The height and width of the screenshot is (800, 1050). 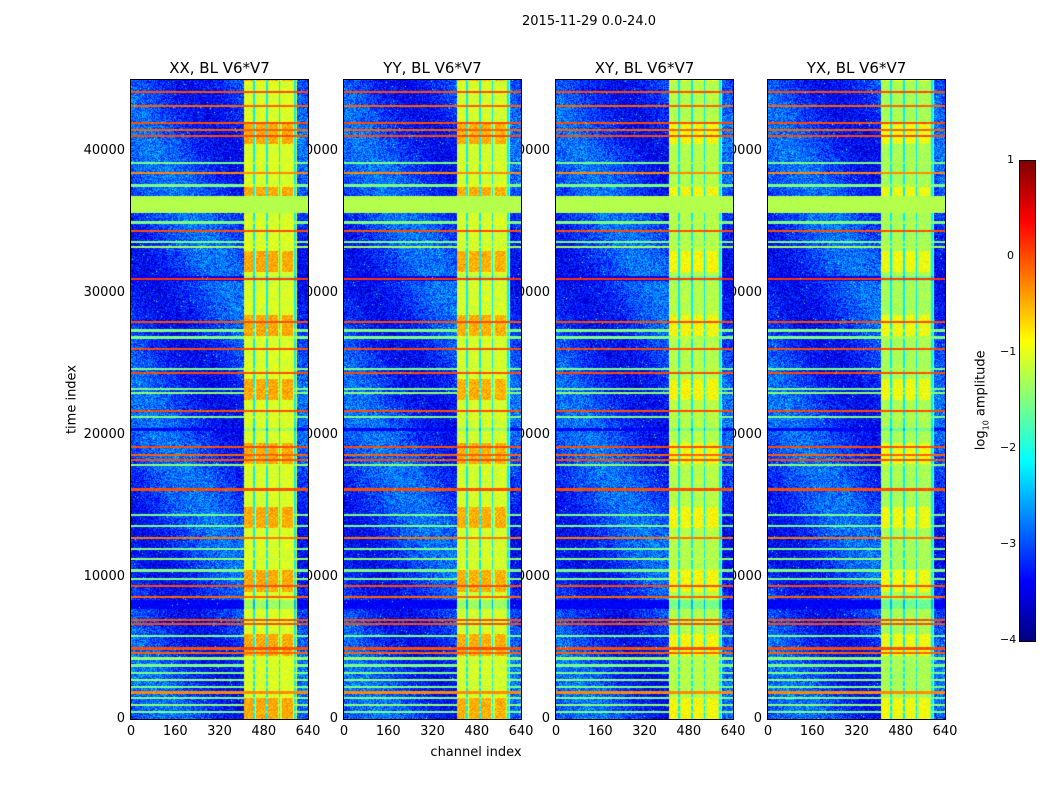 I want to click on colorbar-label-sub: 10, so click(x=986, y=425).